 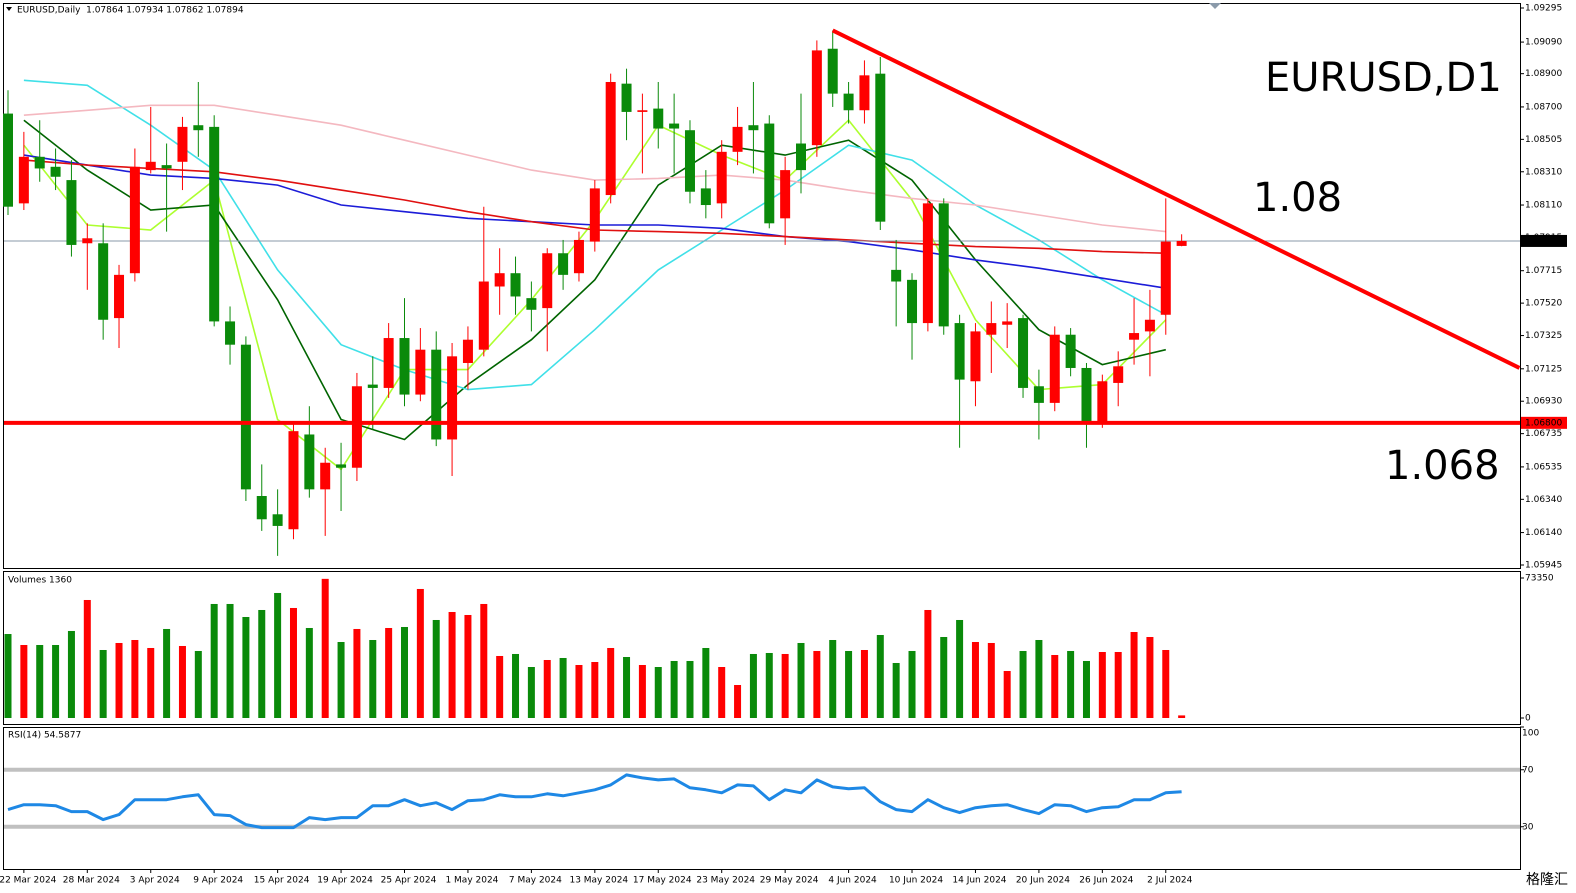 What do you see at coordinates (535, 881) in the screenshot?
I see `x-tick-label: 7 May 2024` at bounding box center [535, 881].